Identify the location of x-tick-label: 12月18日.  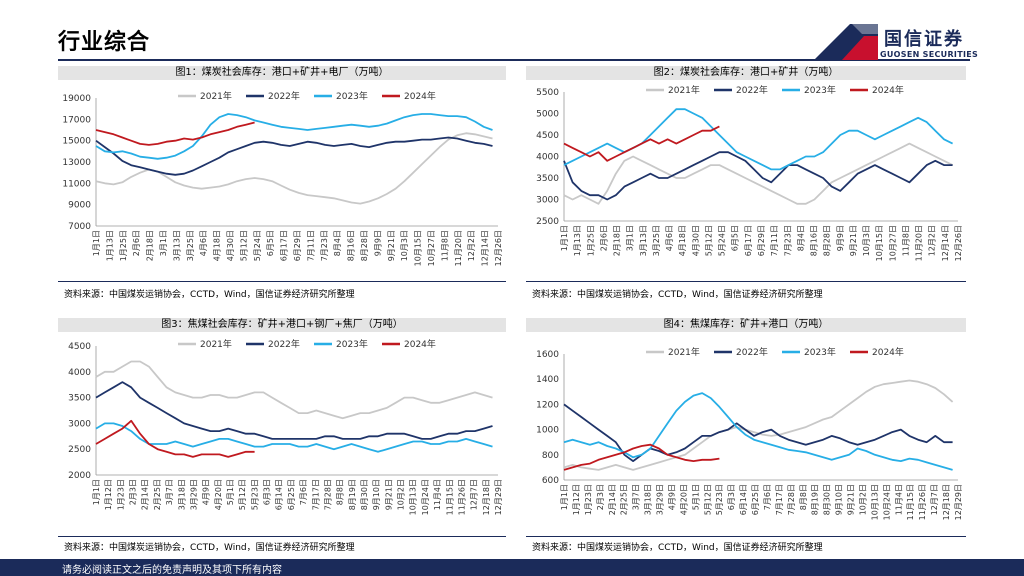
(486, 497).